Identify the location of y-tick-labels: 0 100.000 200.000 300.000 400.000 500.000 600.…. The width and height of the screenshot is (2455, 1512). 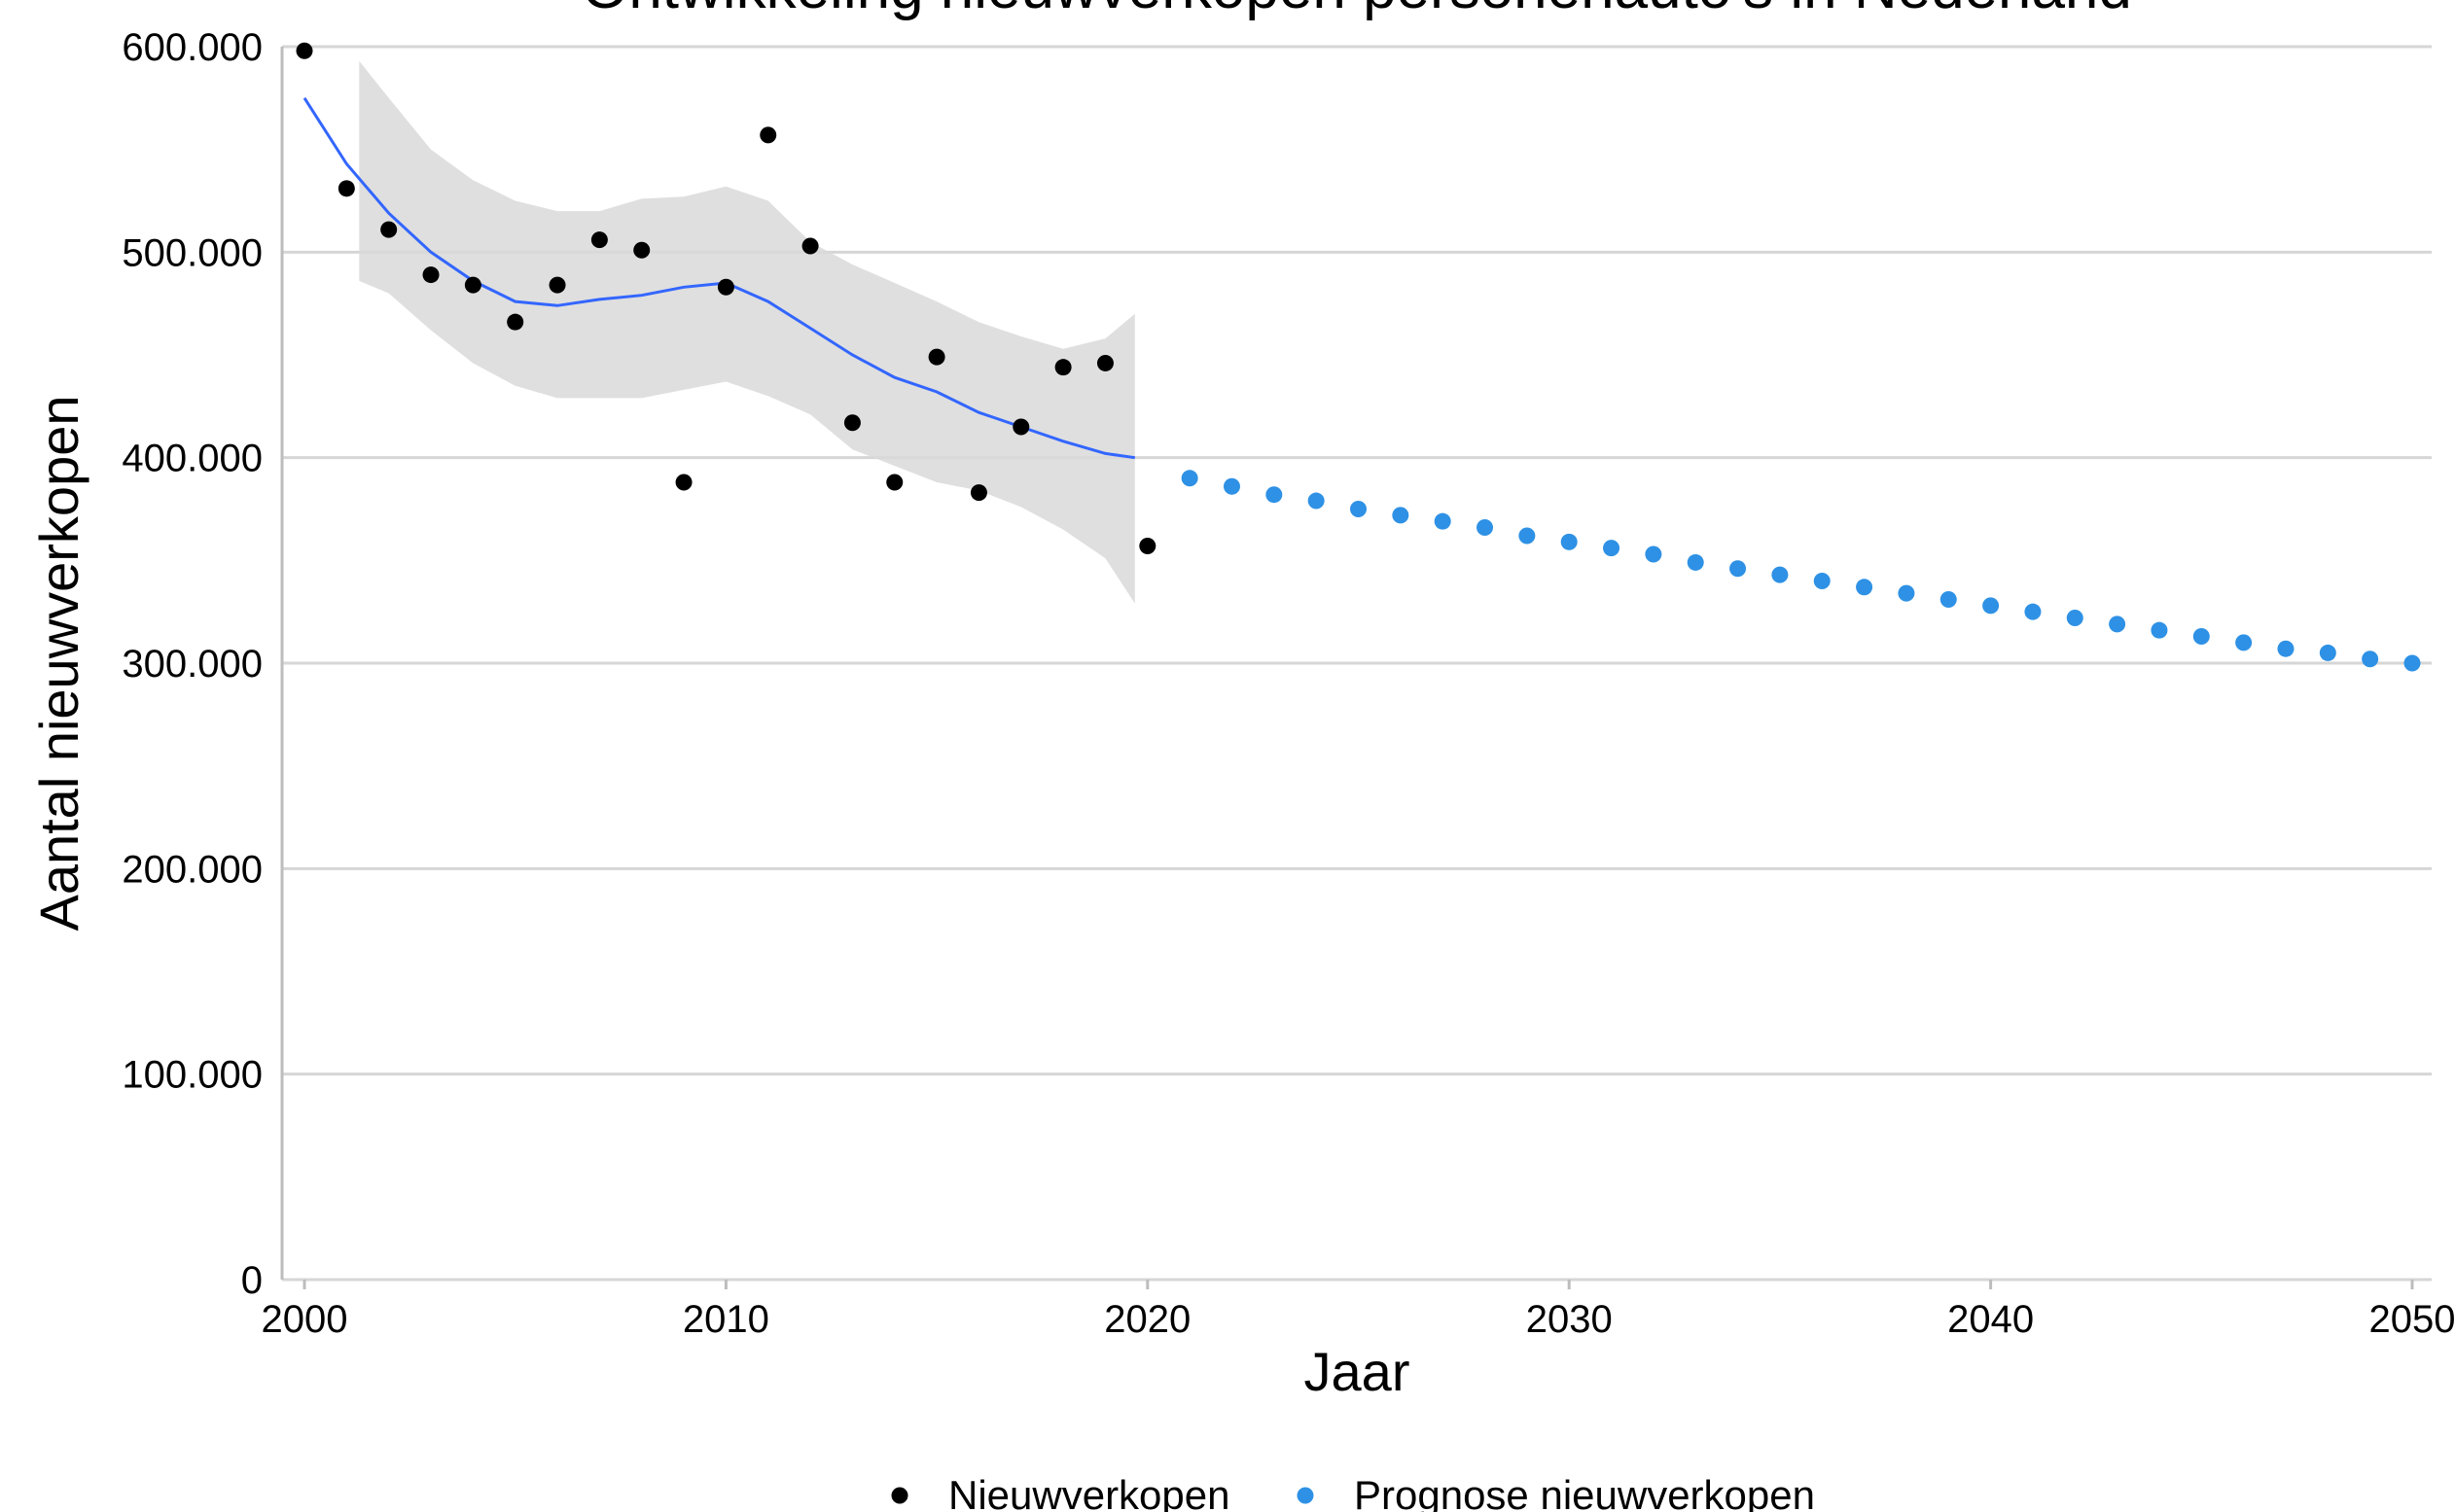
(192, 664).